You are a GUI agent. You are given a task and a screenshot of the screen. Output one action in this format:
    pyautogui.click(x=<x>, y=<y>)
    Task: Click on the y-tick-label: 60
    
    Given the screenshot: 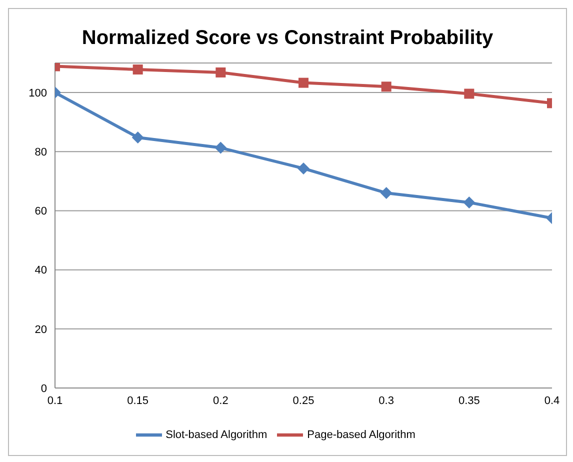 What is the action you would take?
    pyautogui.click(x=40, y=212)
    